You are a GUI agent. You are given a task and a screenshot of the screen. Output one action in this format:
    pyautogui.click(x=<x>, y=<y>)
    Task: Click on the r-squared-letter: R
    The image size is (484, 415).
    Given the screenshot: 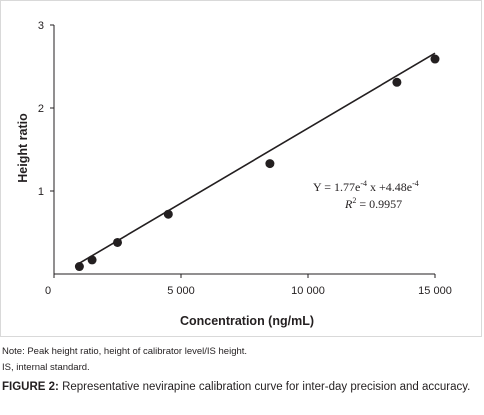 What is the action you would take?
    pyautogui.click(x=348, y=204)
    